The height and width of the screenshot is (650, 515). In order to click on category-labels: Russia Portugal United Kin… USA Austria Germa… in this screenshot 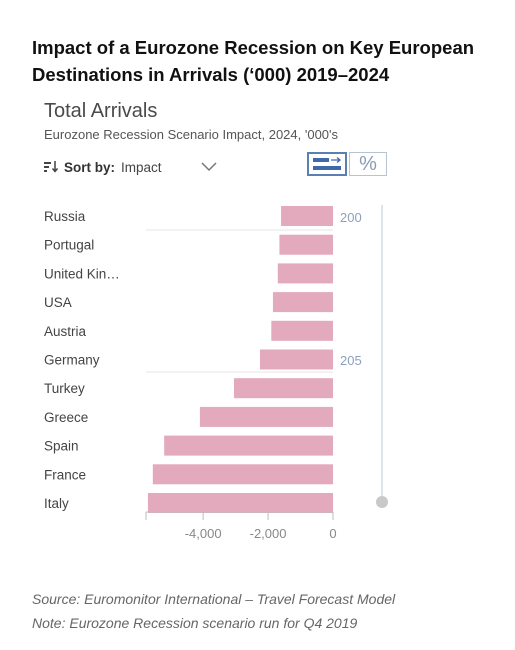, I will do `click(82, 360)`.